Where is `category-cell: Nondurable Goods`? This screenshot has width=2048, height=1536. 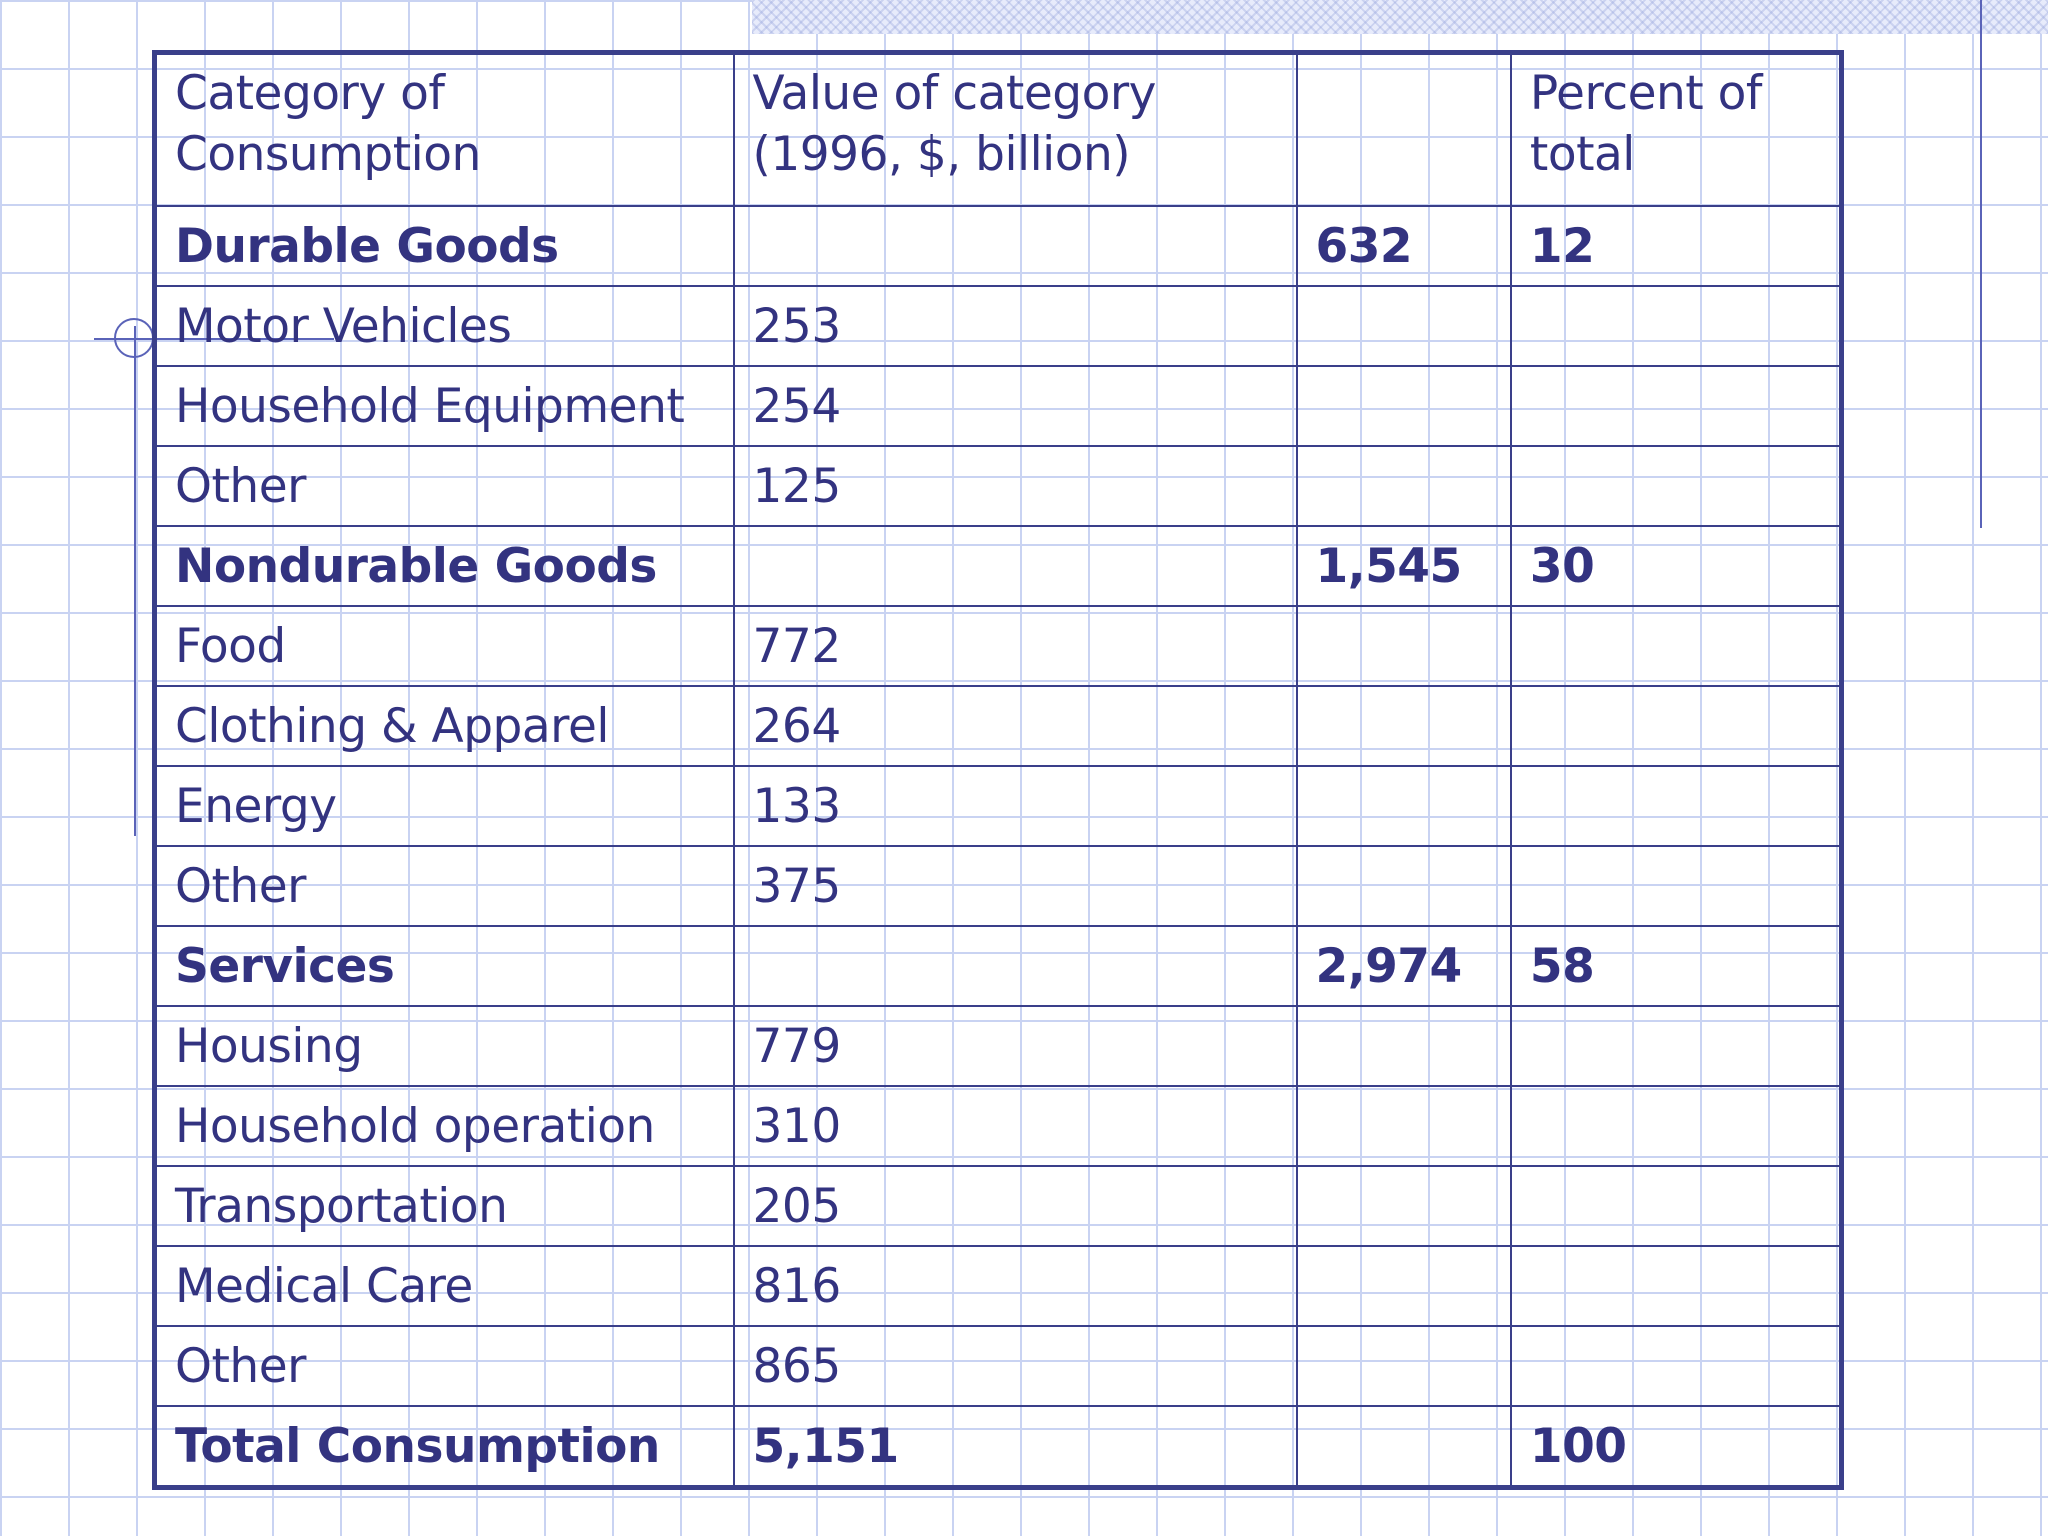 category-cell: Nondurable Goods is located at coordinates (444, 566).